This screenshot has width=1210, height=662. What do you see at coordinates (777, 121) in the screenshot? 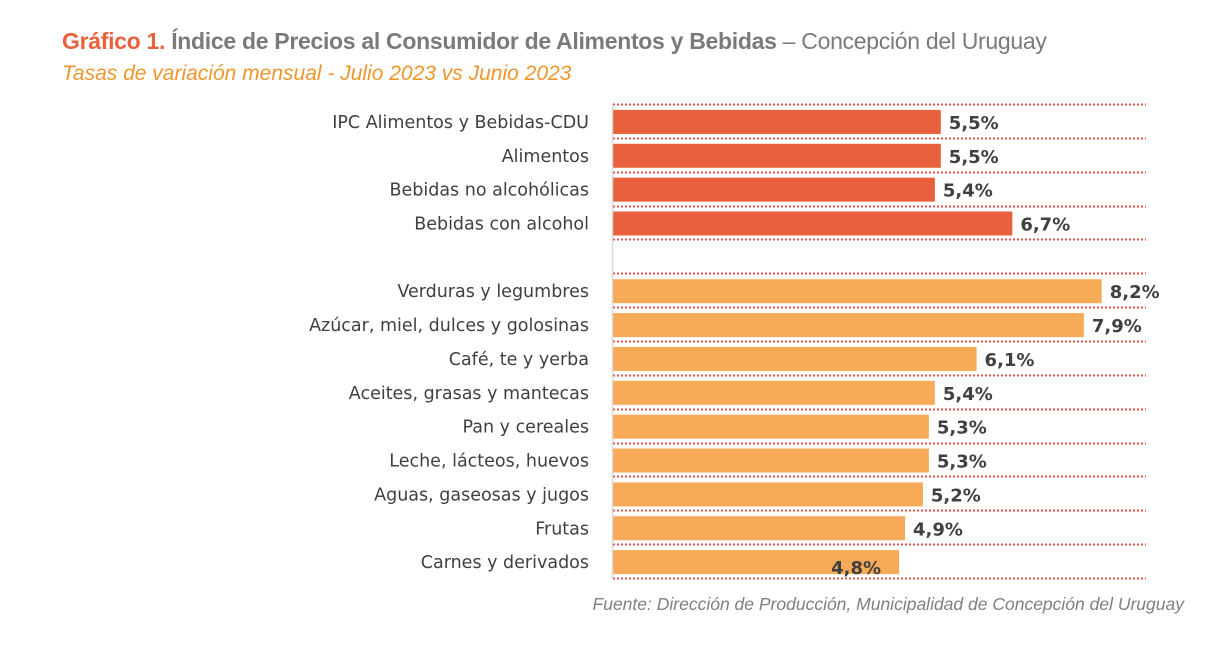
I see `bar-ipc-alimentos-y-bebidas-cdu` at bounding box center [777, 121].